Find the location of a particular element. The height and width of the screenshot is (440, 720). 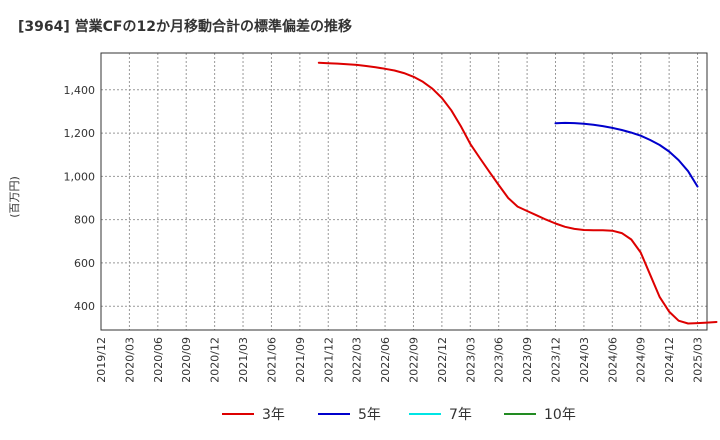

x-tick-label: 2023/09 is located at coordinates (527, 360).